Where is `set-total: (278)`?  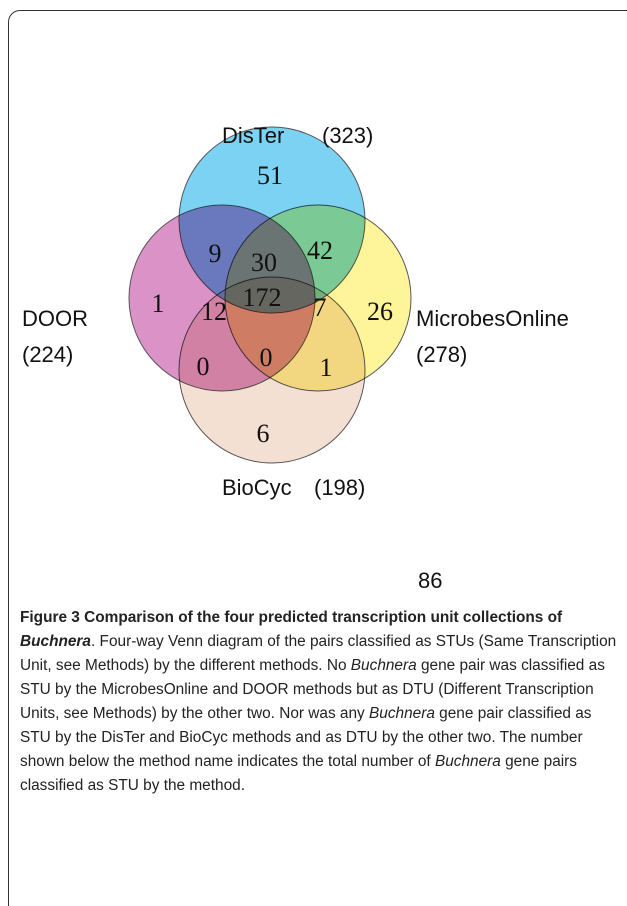 set-total: (278) is located at coordinates (441, 354).